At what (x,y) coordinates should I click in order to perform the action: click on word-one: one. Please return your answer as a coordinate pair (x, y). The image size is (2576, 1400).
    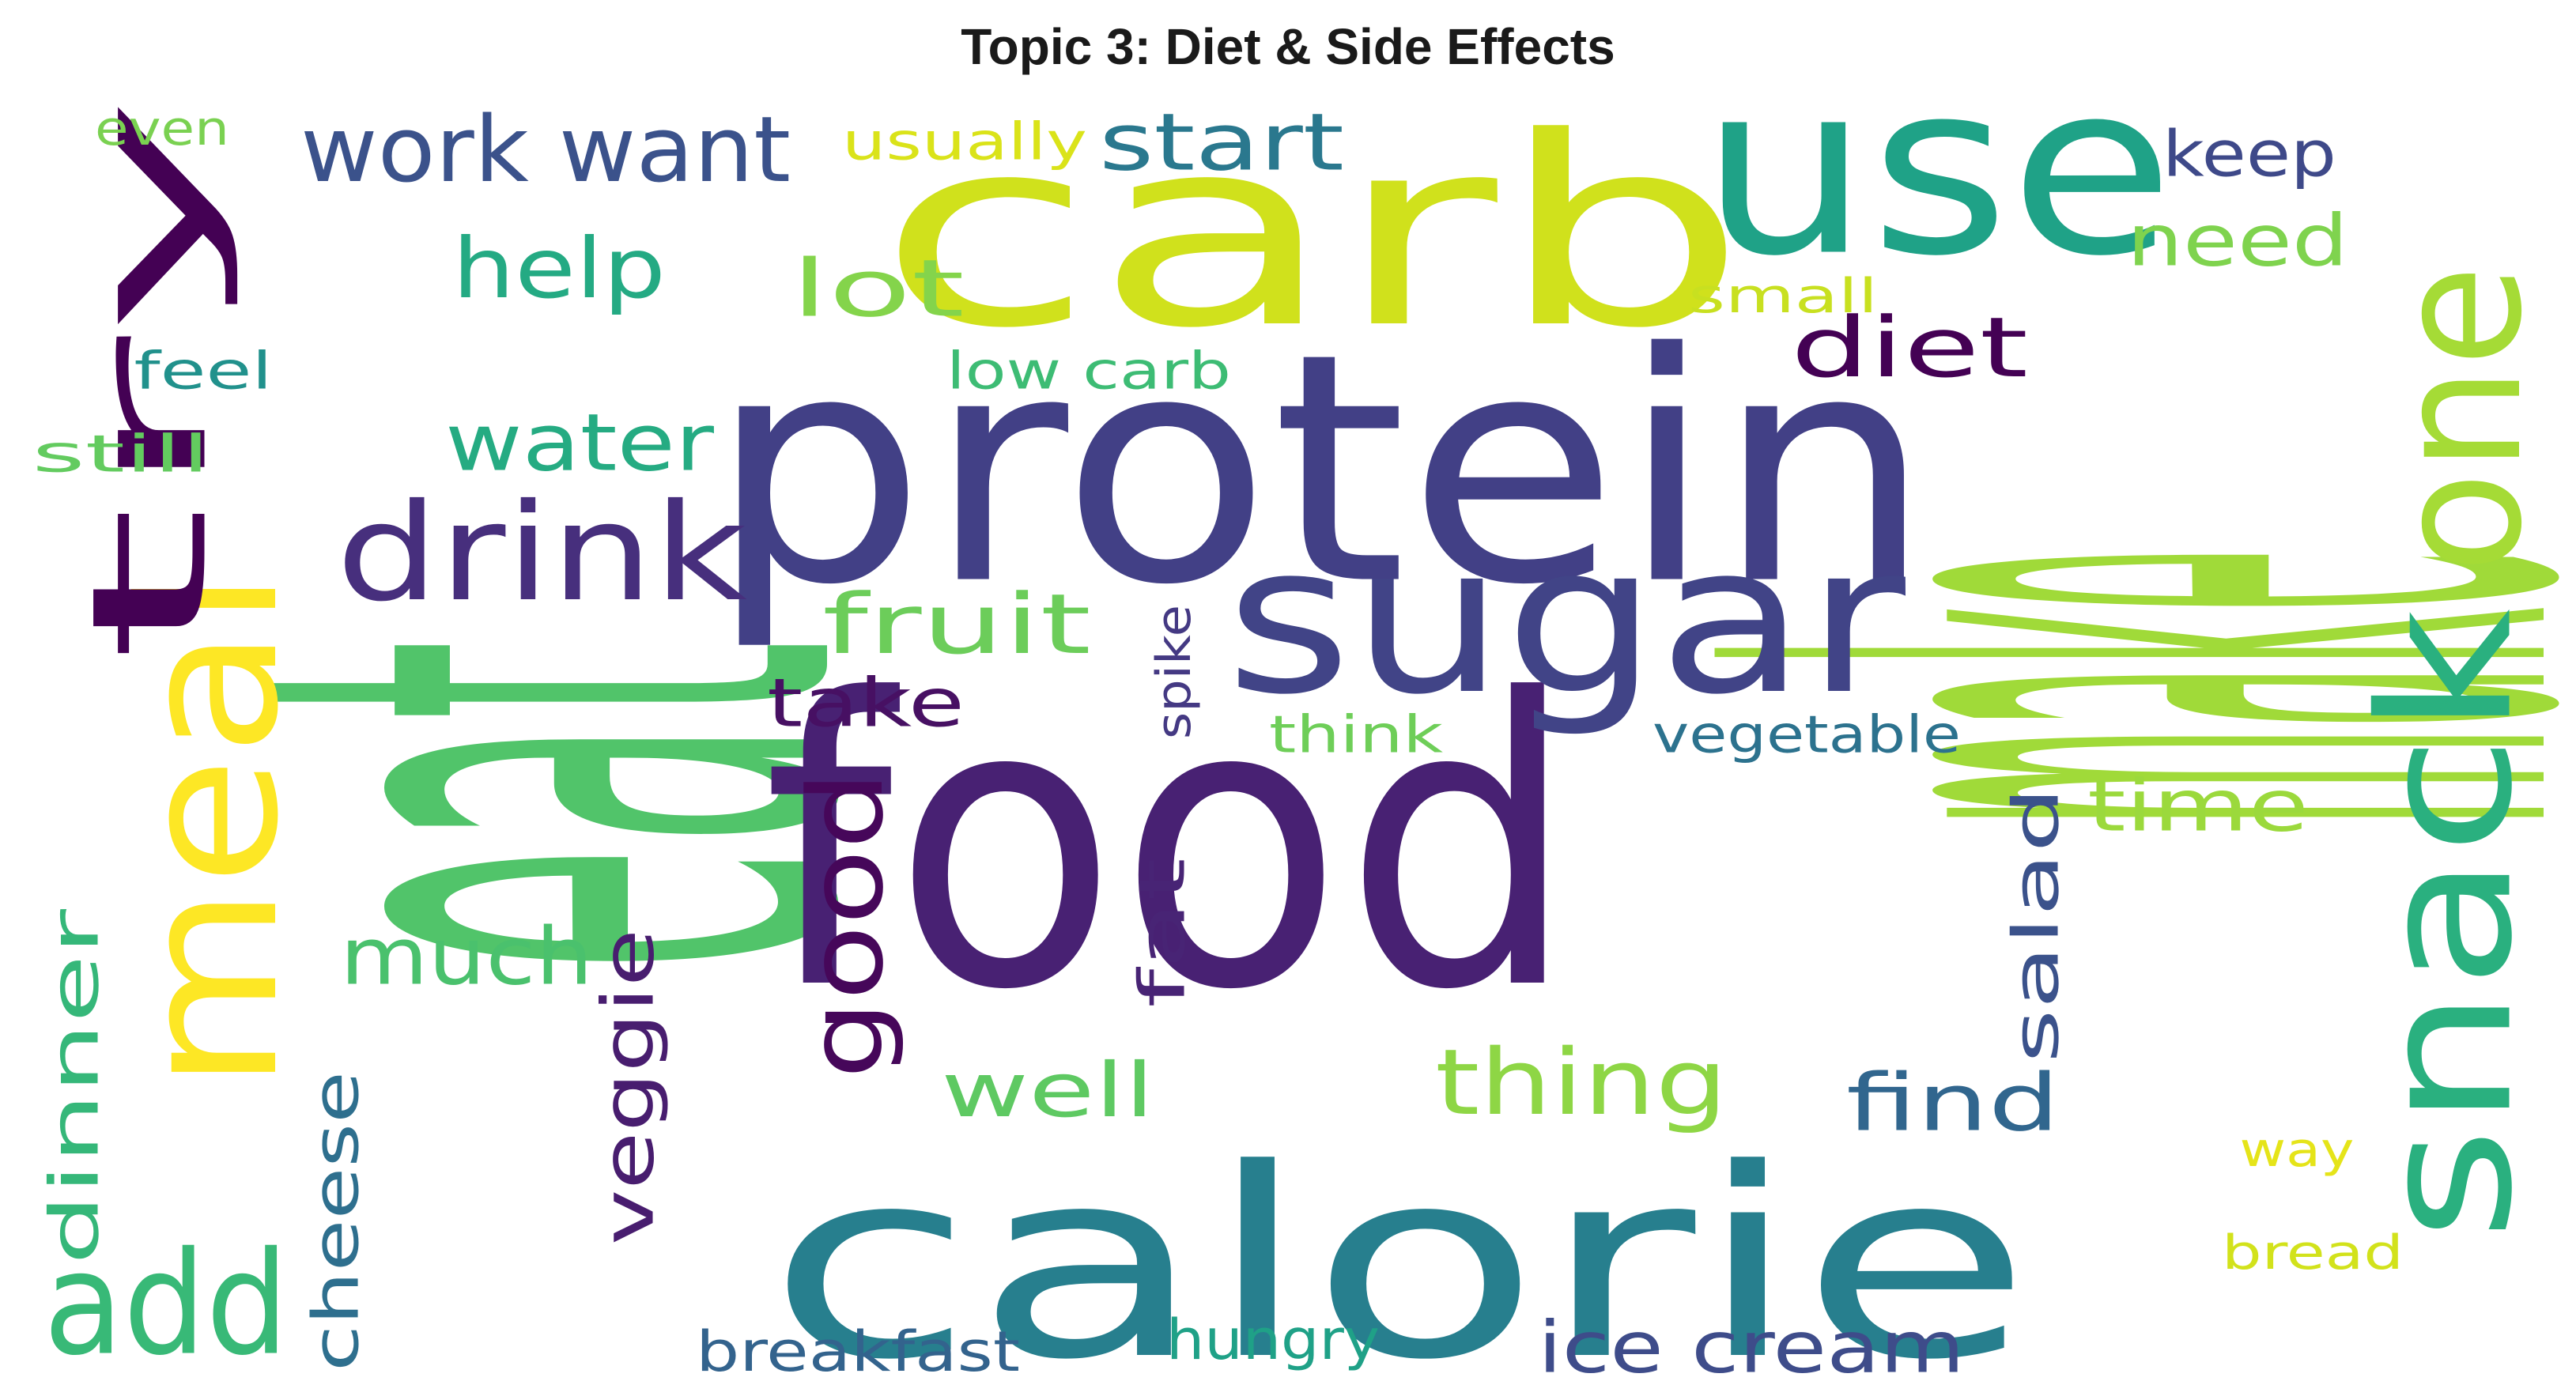
    Looking at the image, I should click on (2459, 419).